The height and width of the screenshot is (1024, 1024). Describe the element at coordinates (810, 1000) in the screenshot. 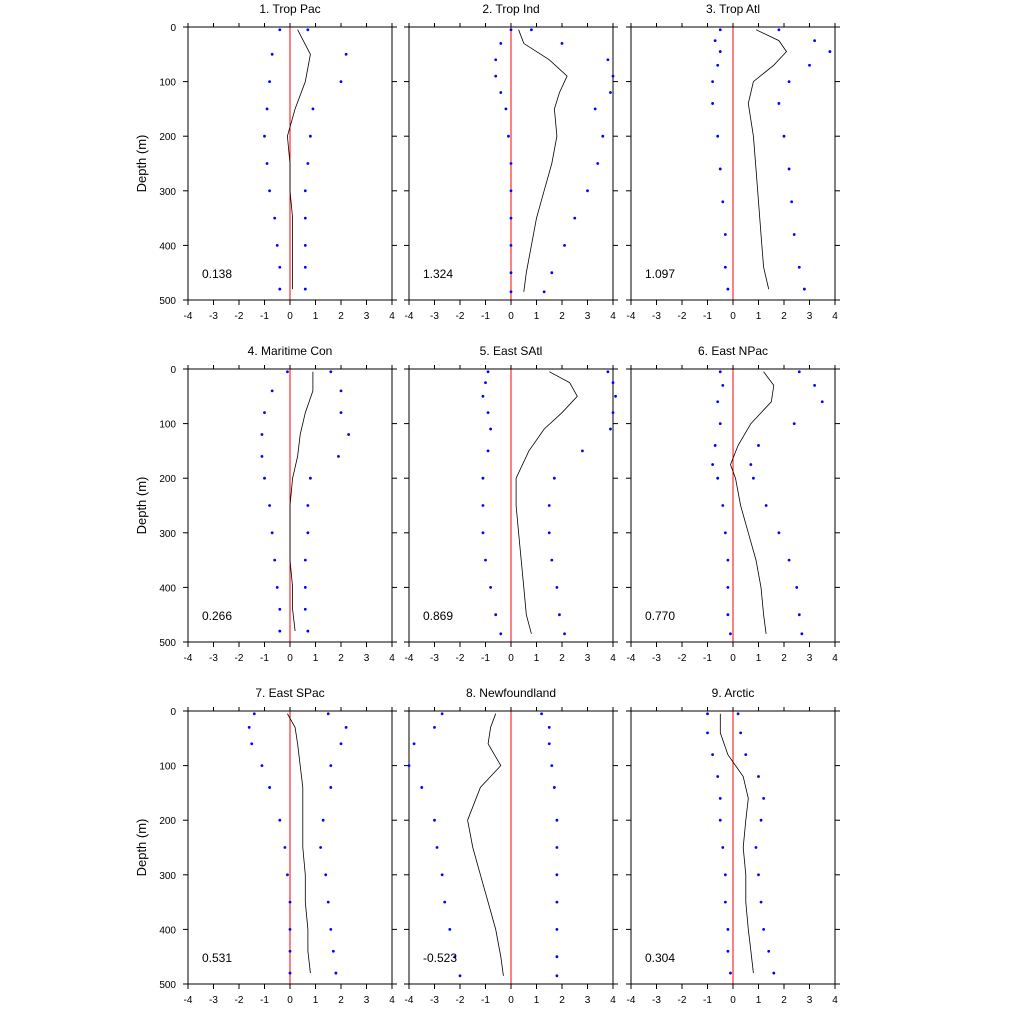

I see `x-tick-label: 3` at that location.